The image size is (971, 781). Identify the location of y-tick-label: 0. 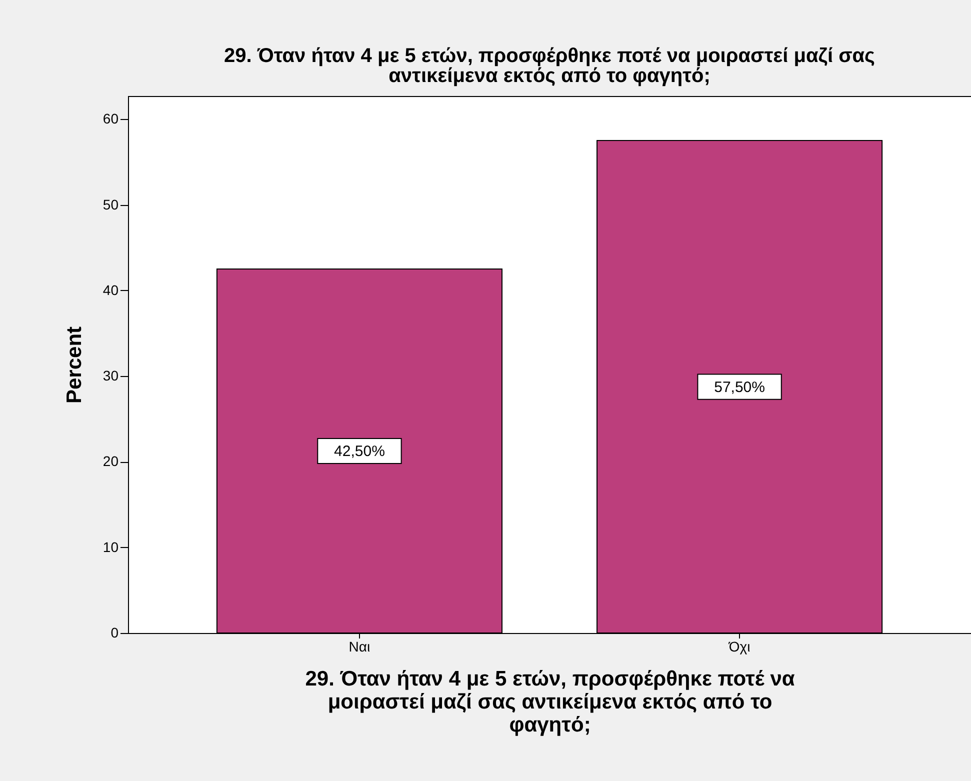
(114, 632).